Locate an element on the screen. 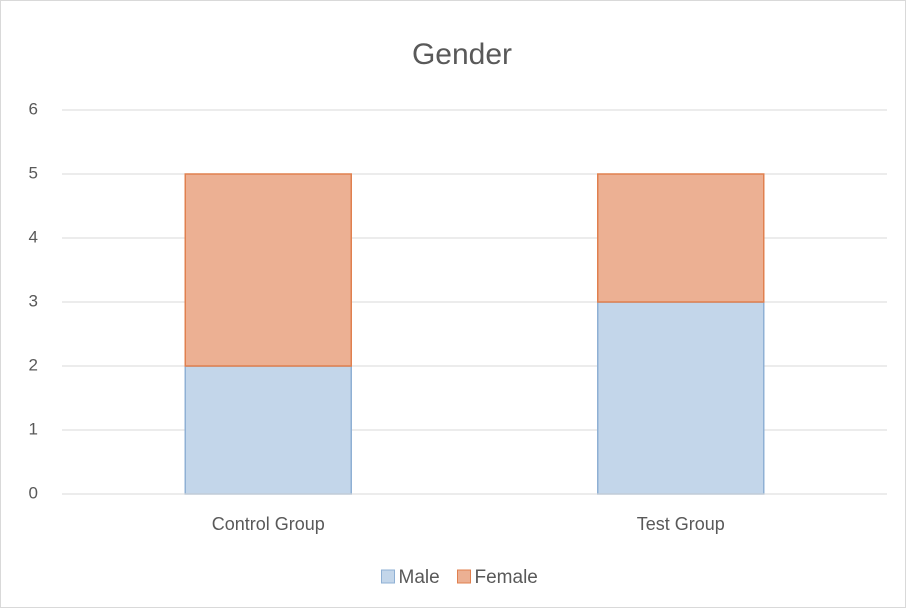  legend-label: Male is located at coordinates (419, 577).